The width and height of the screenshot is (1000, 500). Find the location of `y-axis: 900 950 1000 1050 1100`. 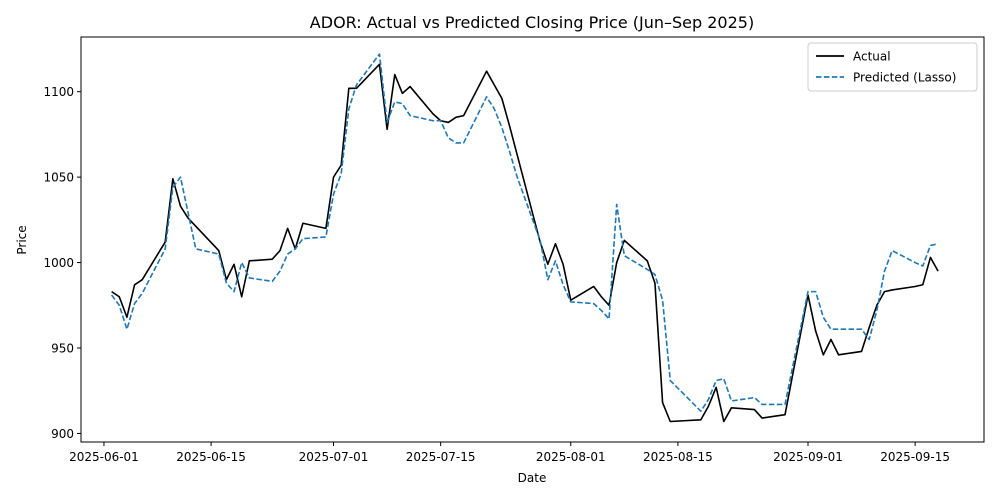

y-axis: 900 950 1000 1050 1100 is located at coordinates (62, 263).